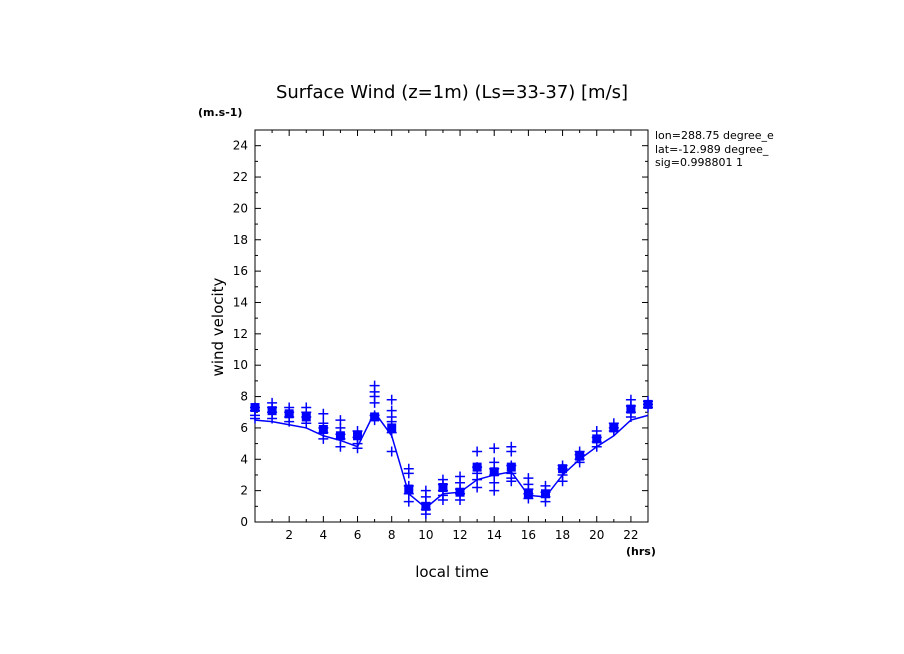  Describe the element at coordinates (244, 428) in the screenshot. I see `y-tick-label: 6` at that location.